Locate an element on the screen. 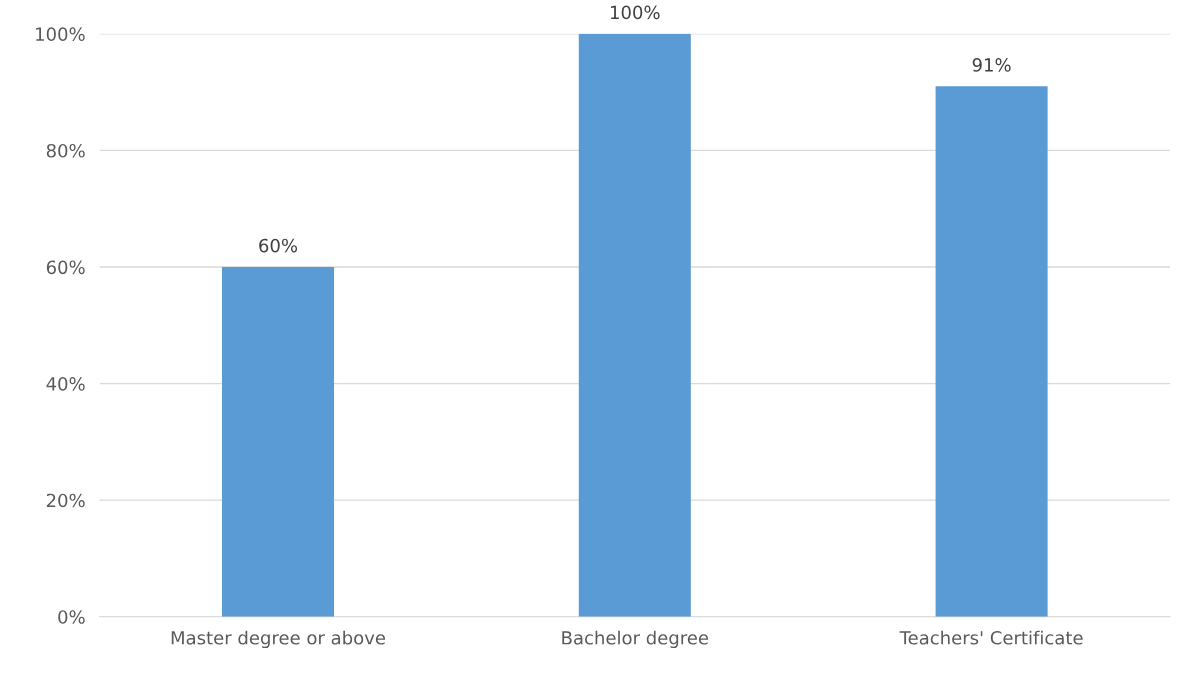 The image size is (1200, 677). data-label: 100% is located at coordinates (635, 12).